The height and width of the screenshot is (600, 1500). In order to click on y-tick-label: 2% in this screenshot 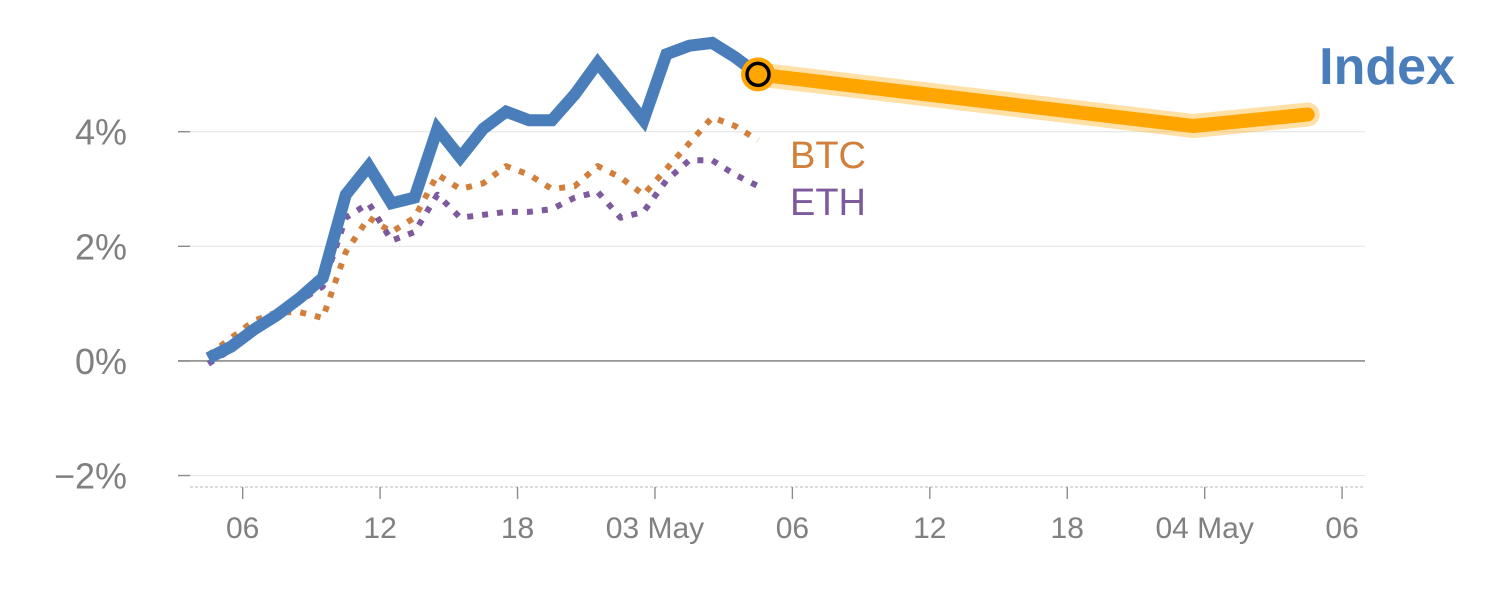, I will do `click(101, 246)`.